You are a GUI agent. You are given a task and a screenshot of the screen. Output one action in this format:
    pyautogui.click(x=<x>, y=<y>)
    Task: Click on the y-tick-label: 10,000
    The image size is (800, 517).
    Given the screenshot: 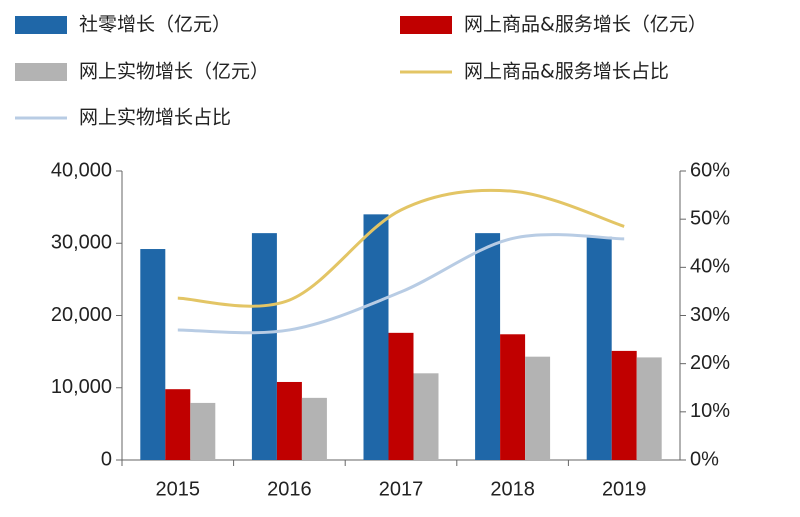 What is the action you would take?
    pyautogui.click(x=81, y=387)
    